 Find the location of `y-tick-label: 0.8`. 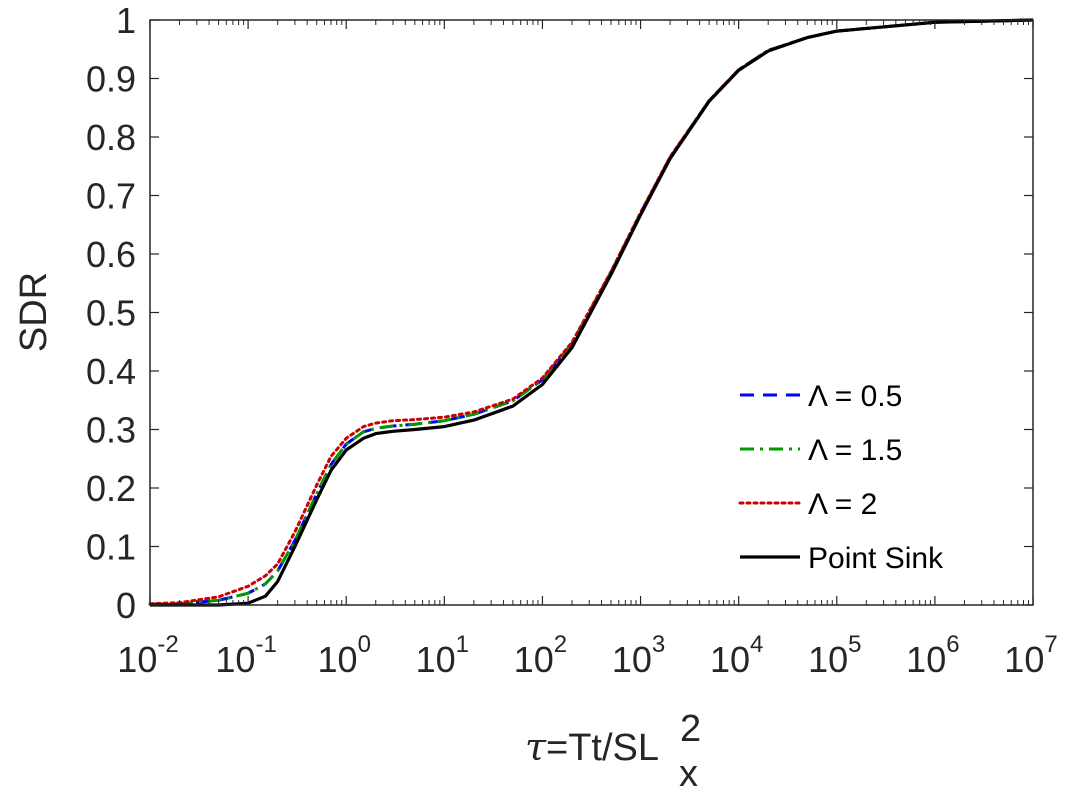

y-tick-label: 0.8 is located at coordinates (111, 137).